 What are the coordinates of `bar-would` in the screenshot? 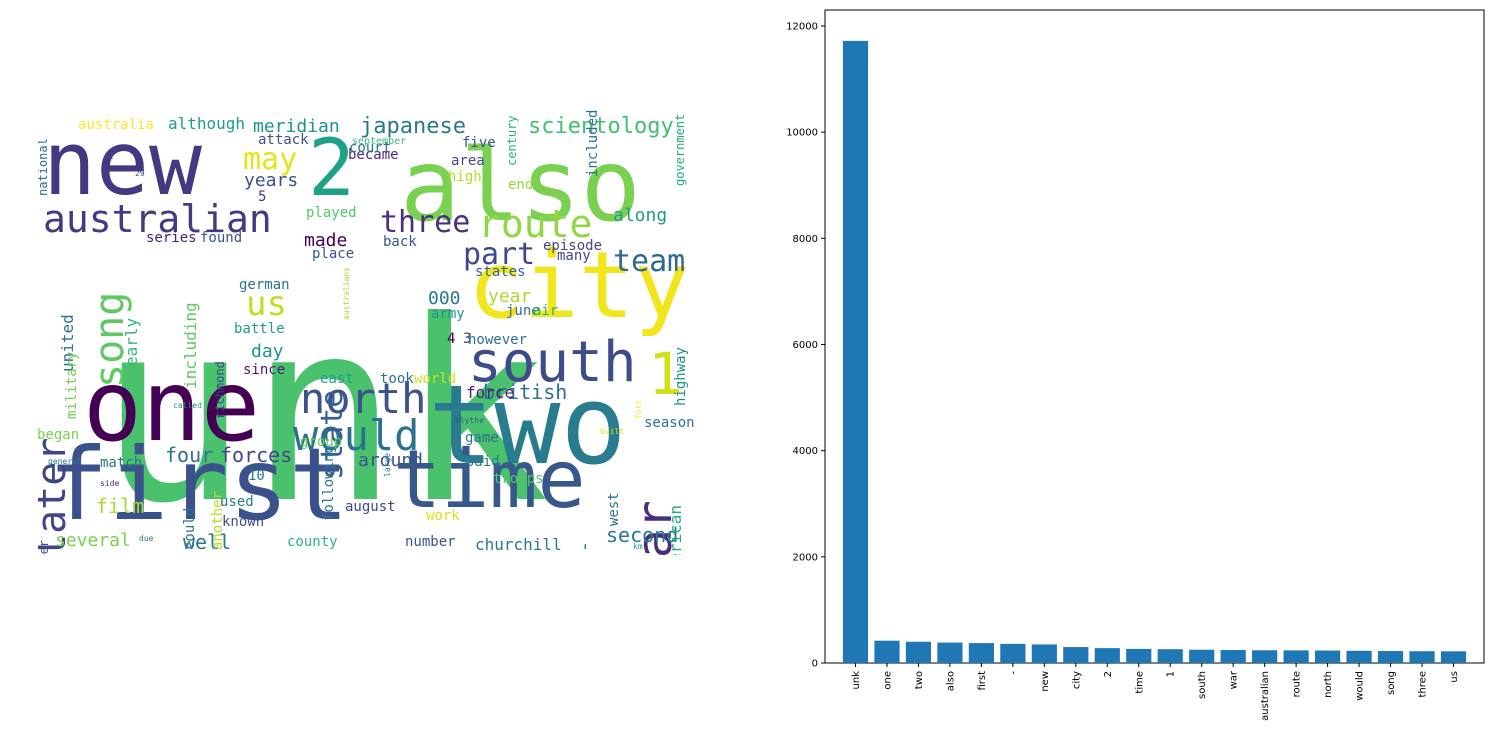 It's located at (1359, 656).